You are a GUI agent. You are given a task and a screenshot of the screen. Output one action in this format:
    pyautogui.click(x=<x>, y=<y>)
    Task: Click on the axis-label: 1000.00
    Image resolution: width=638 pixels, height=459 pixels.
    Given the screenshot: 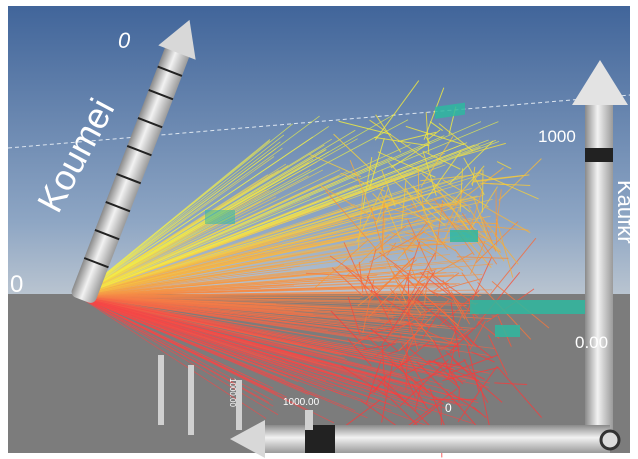 What is the action you would take?
    pyautogui.click(x=301, y=402)
    